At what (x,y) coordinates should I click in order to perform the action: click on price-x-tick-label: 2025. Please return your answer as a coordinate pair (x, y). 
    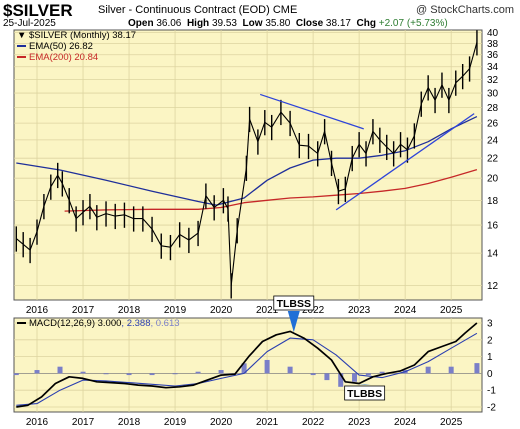
    Looking at the image, I should click on (451, 310).